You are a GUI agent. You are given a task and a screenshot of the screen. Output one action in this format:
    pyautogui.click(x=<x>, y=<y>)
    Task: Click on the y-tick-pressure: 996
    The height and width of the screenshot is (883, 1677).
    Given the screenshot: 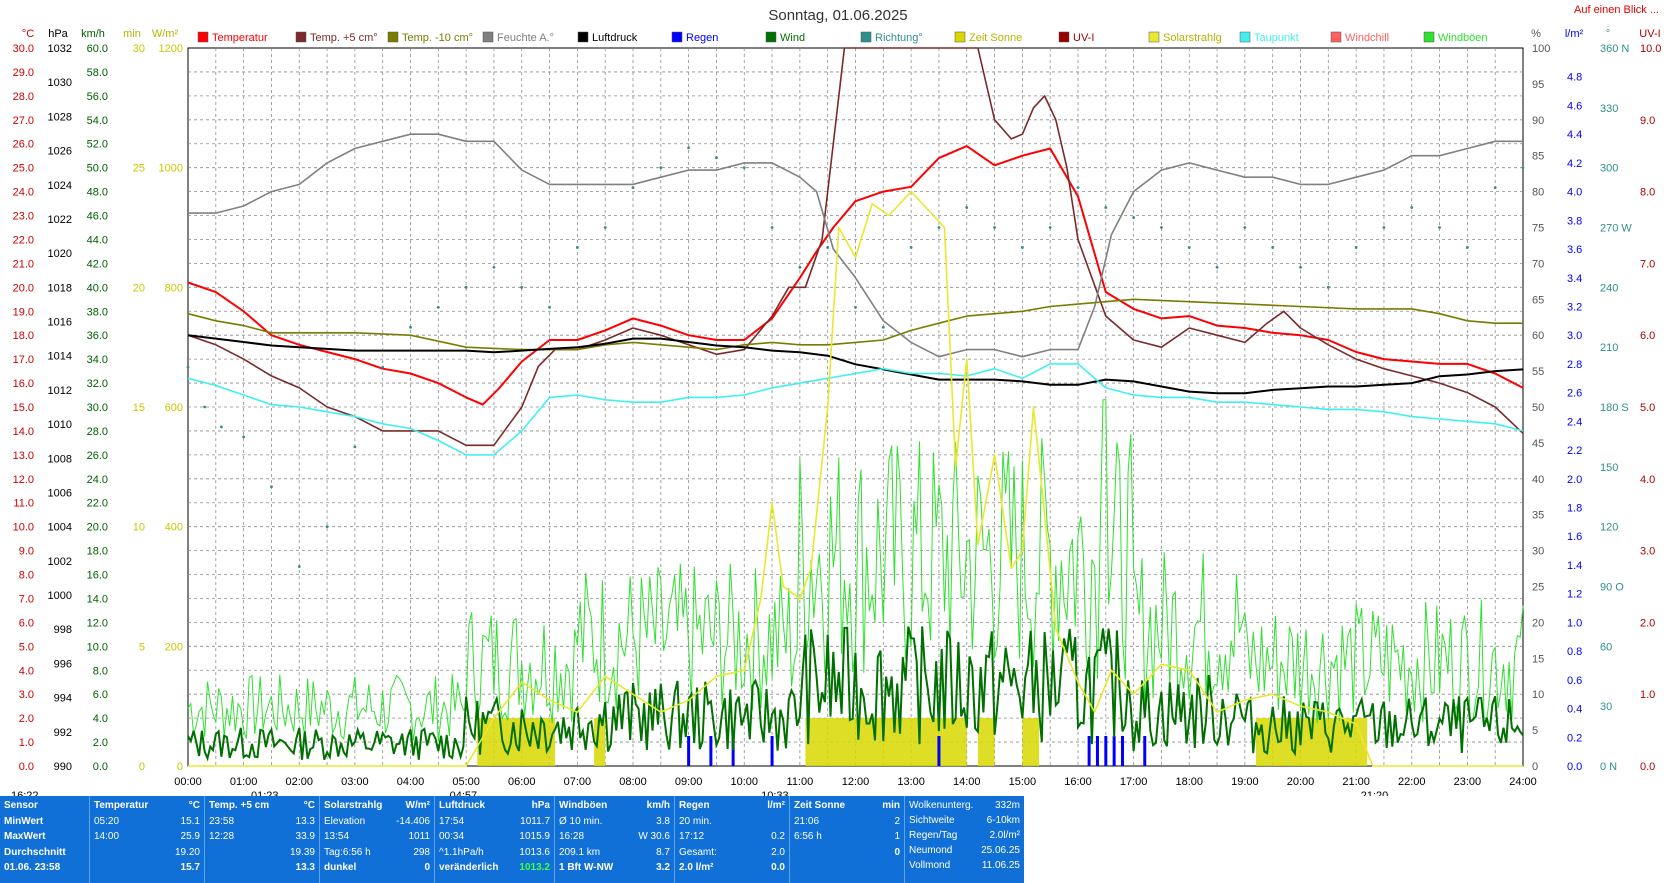 What is the action you would take?
    pyautogui.click(x=63, y=664)
    